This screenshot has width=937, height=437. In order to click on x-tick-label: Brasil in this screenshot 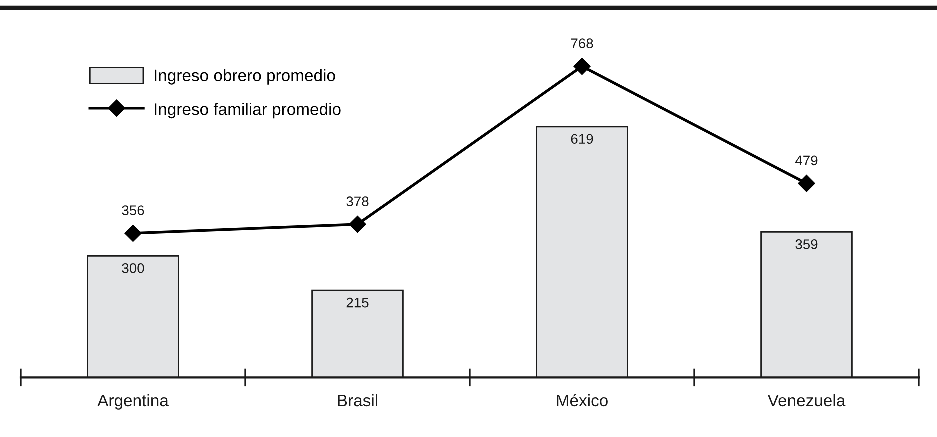, I will do `click(358, 400)`.